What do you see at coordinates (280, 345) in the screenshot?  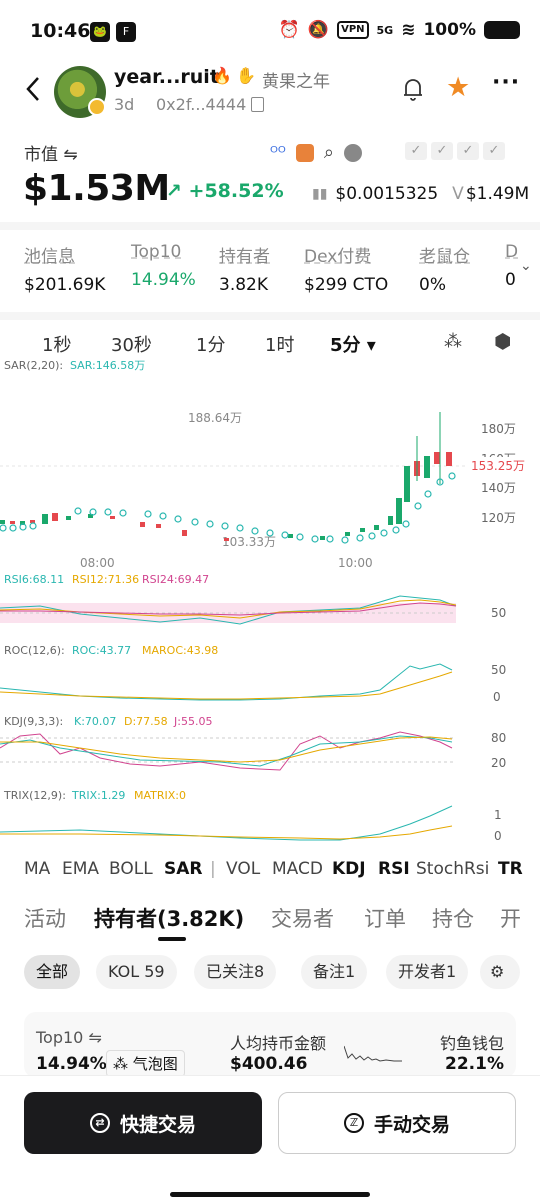 I see `timeframe-1h: 1时` at bounding box center [280, 345].